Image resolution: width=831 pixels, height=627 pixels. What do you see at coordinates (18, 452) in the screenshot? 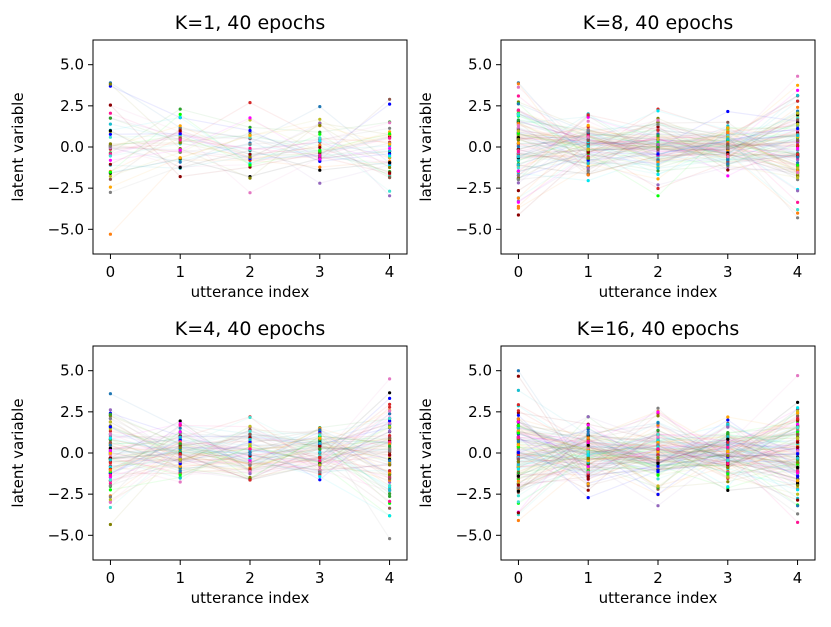
I see `y-axis-label: latent variable` at bounding box center [18, 452].